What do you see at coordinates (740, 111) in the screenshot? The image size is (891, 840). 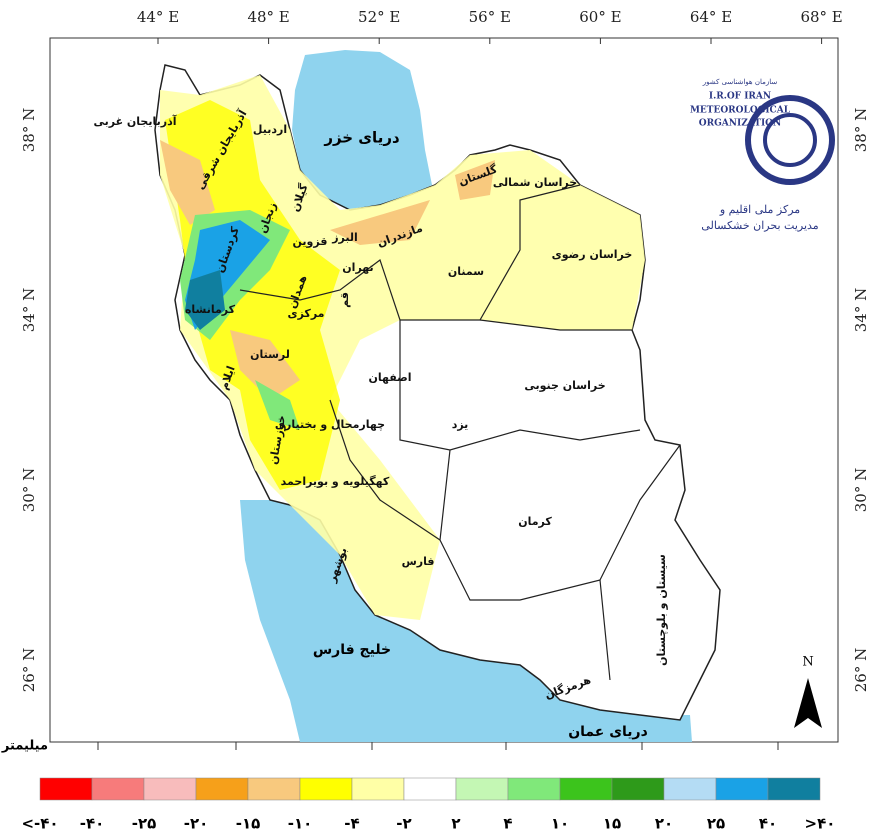 I see `logo-text: METEOROLOGICAL` at bounding box center [740, 111].